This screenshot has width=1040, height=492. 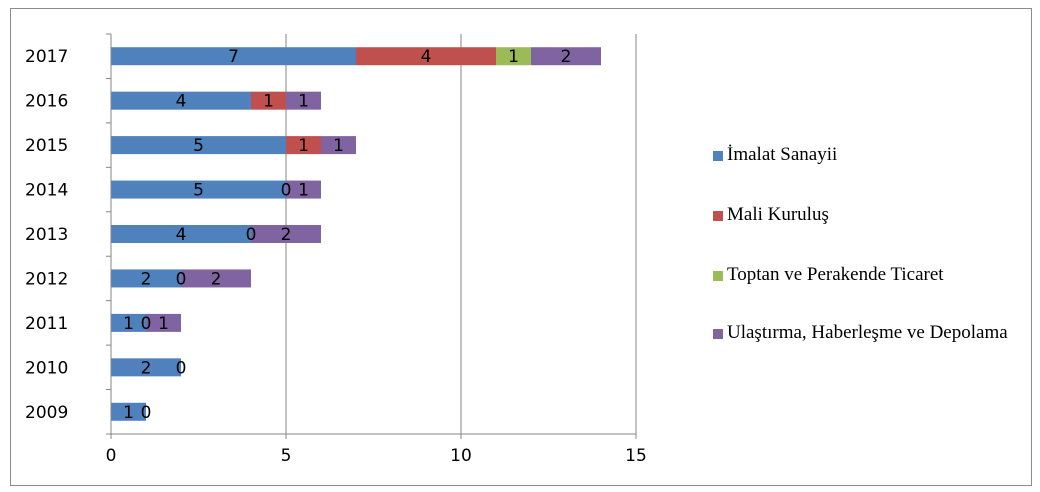 I want to click on y-tick-label: 2017, so click(x=46, y=57).